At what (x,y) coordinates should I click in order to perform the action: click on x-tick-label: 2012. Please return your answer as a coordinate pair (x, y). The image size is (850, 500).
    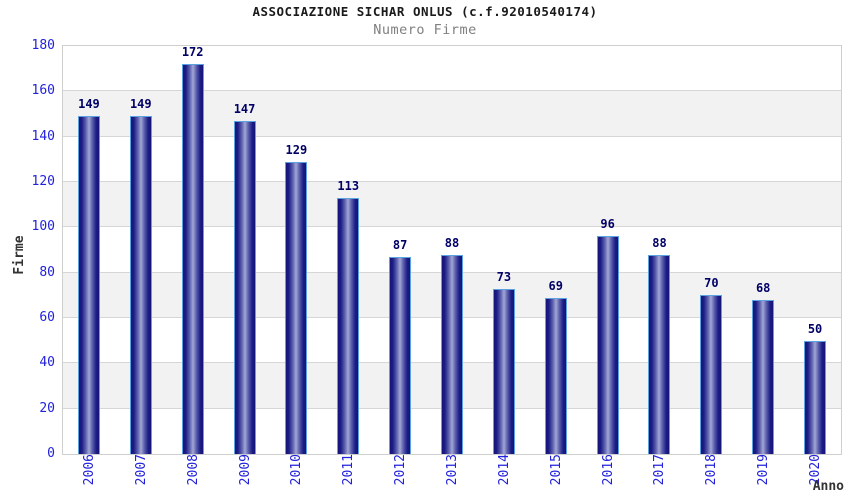
    Looking at the image, I should click on (401, 470).